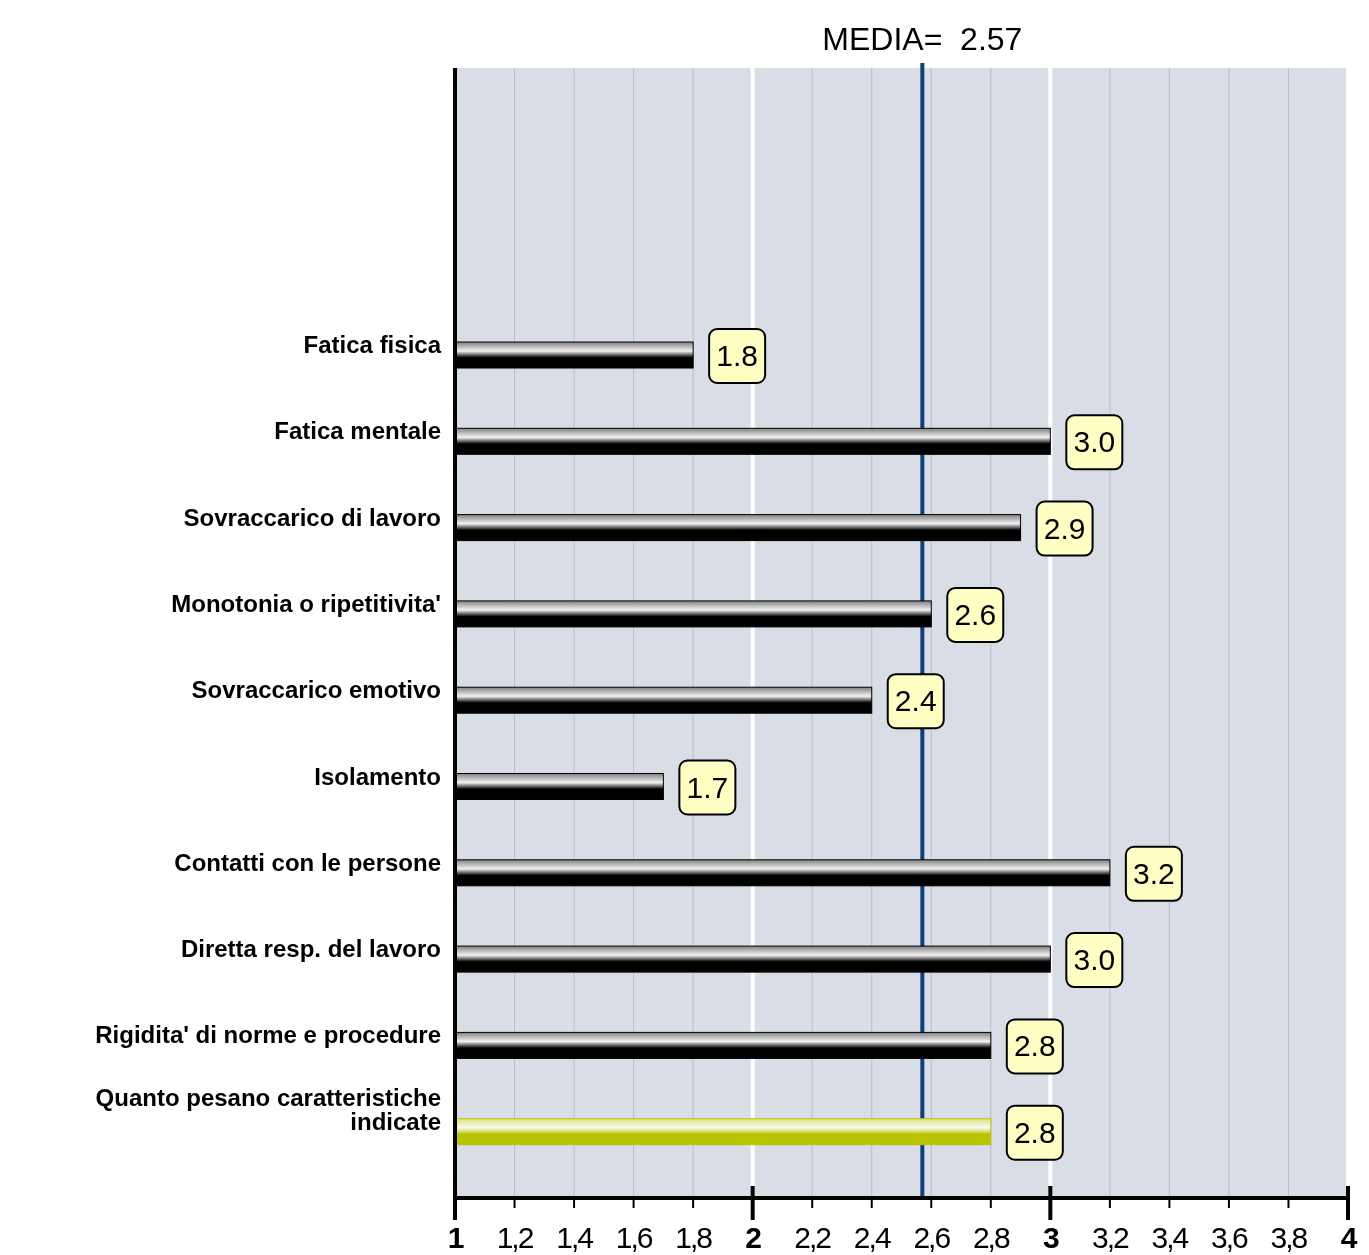 The height and width of the screenshot is (1255, 1369). Describe the element at coordinates (306, 603) in the screenshot. I see `y-tick-label: Monotonia o ripetitivita'` at that location.